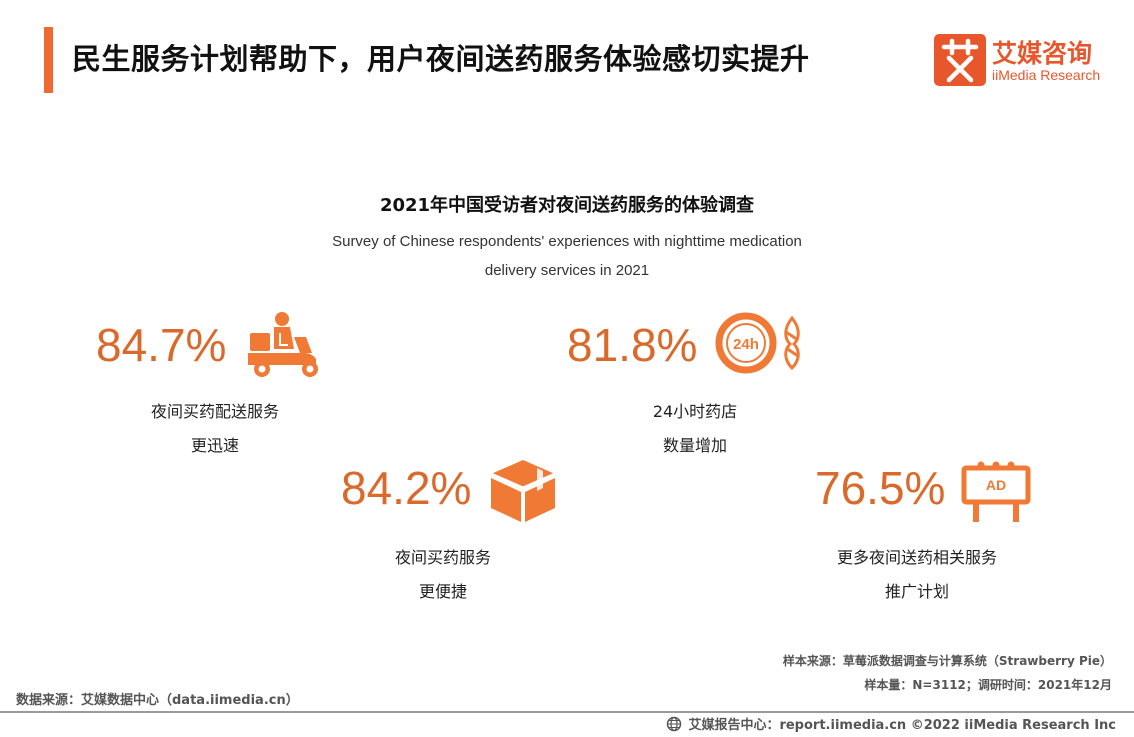 This screenshot has width=1134, height=737. What do you see at coordinates (695, 429) in the screenshot?
I see `stat-label-2: 24小时药店 数量增加` at bounding box center [695, 429].